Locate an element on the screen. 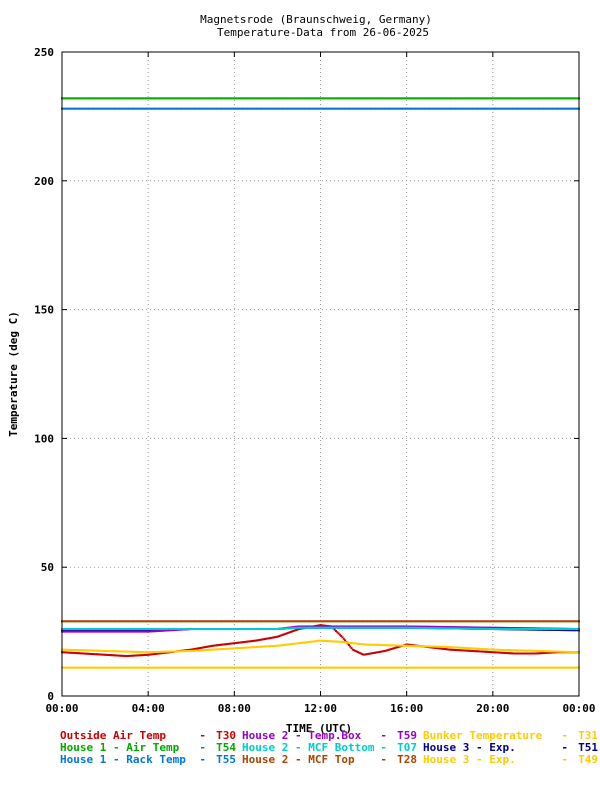 The width and height of the screenshot is (600, 800). legend-dash: - is located at coordinates (202, 747).